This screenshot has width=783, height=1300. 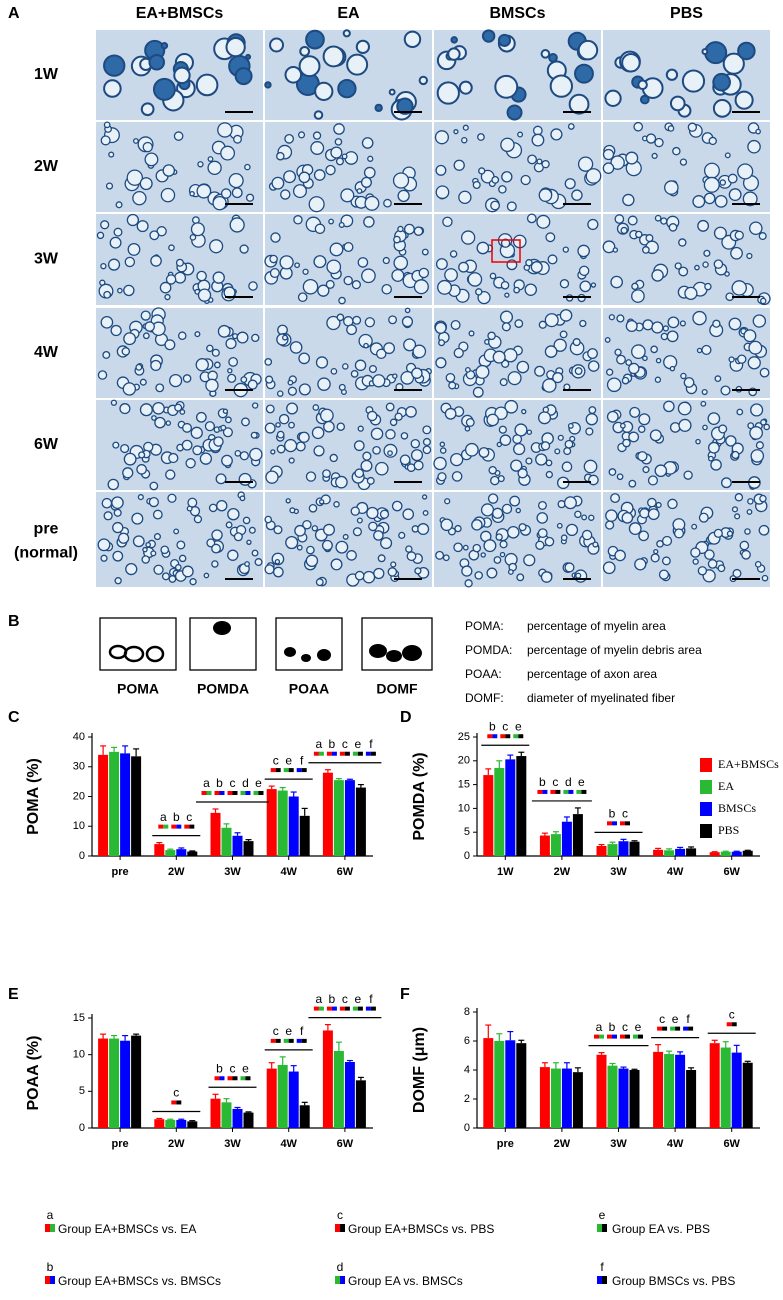 What do you see at coordinates (79, 1055) in the screenshot?
I see `y-tick-label: 10` at bounding box center [79, 1055].